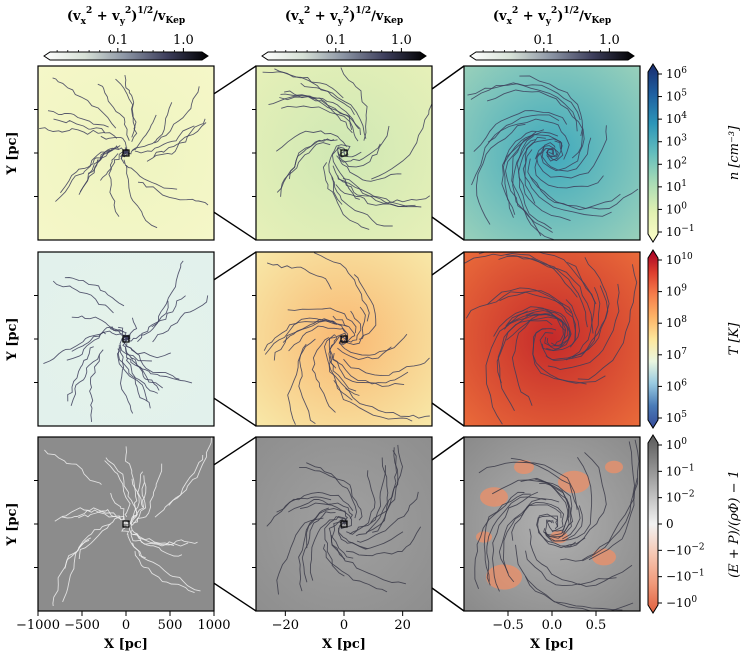 The height and width of the screenshot is (665, 747). What do you see at coordinates (676, 208) in the screenshot?
I see `colorbar-tick-label: 10⁰` at bounding box center [676, 208].